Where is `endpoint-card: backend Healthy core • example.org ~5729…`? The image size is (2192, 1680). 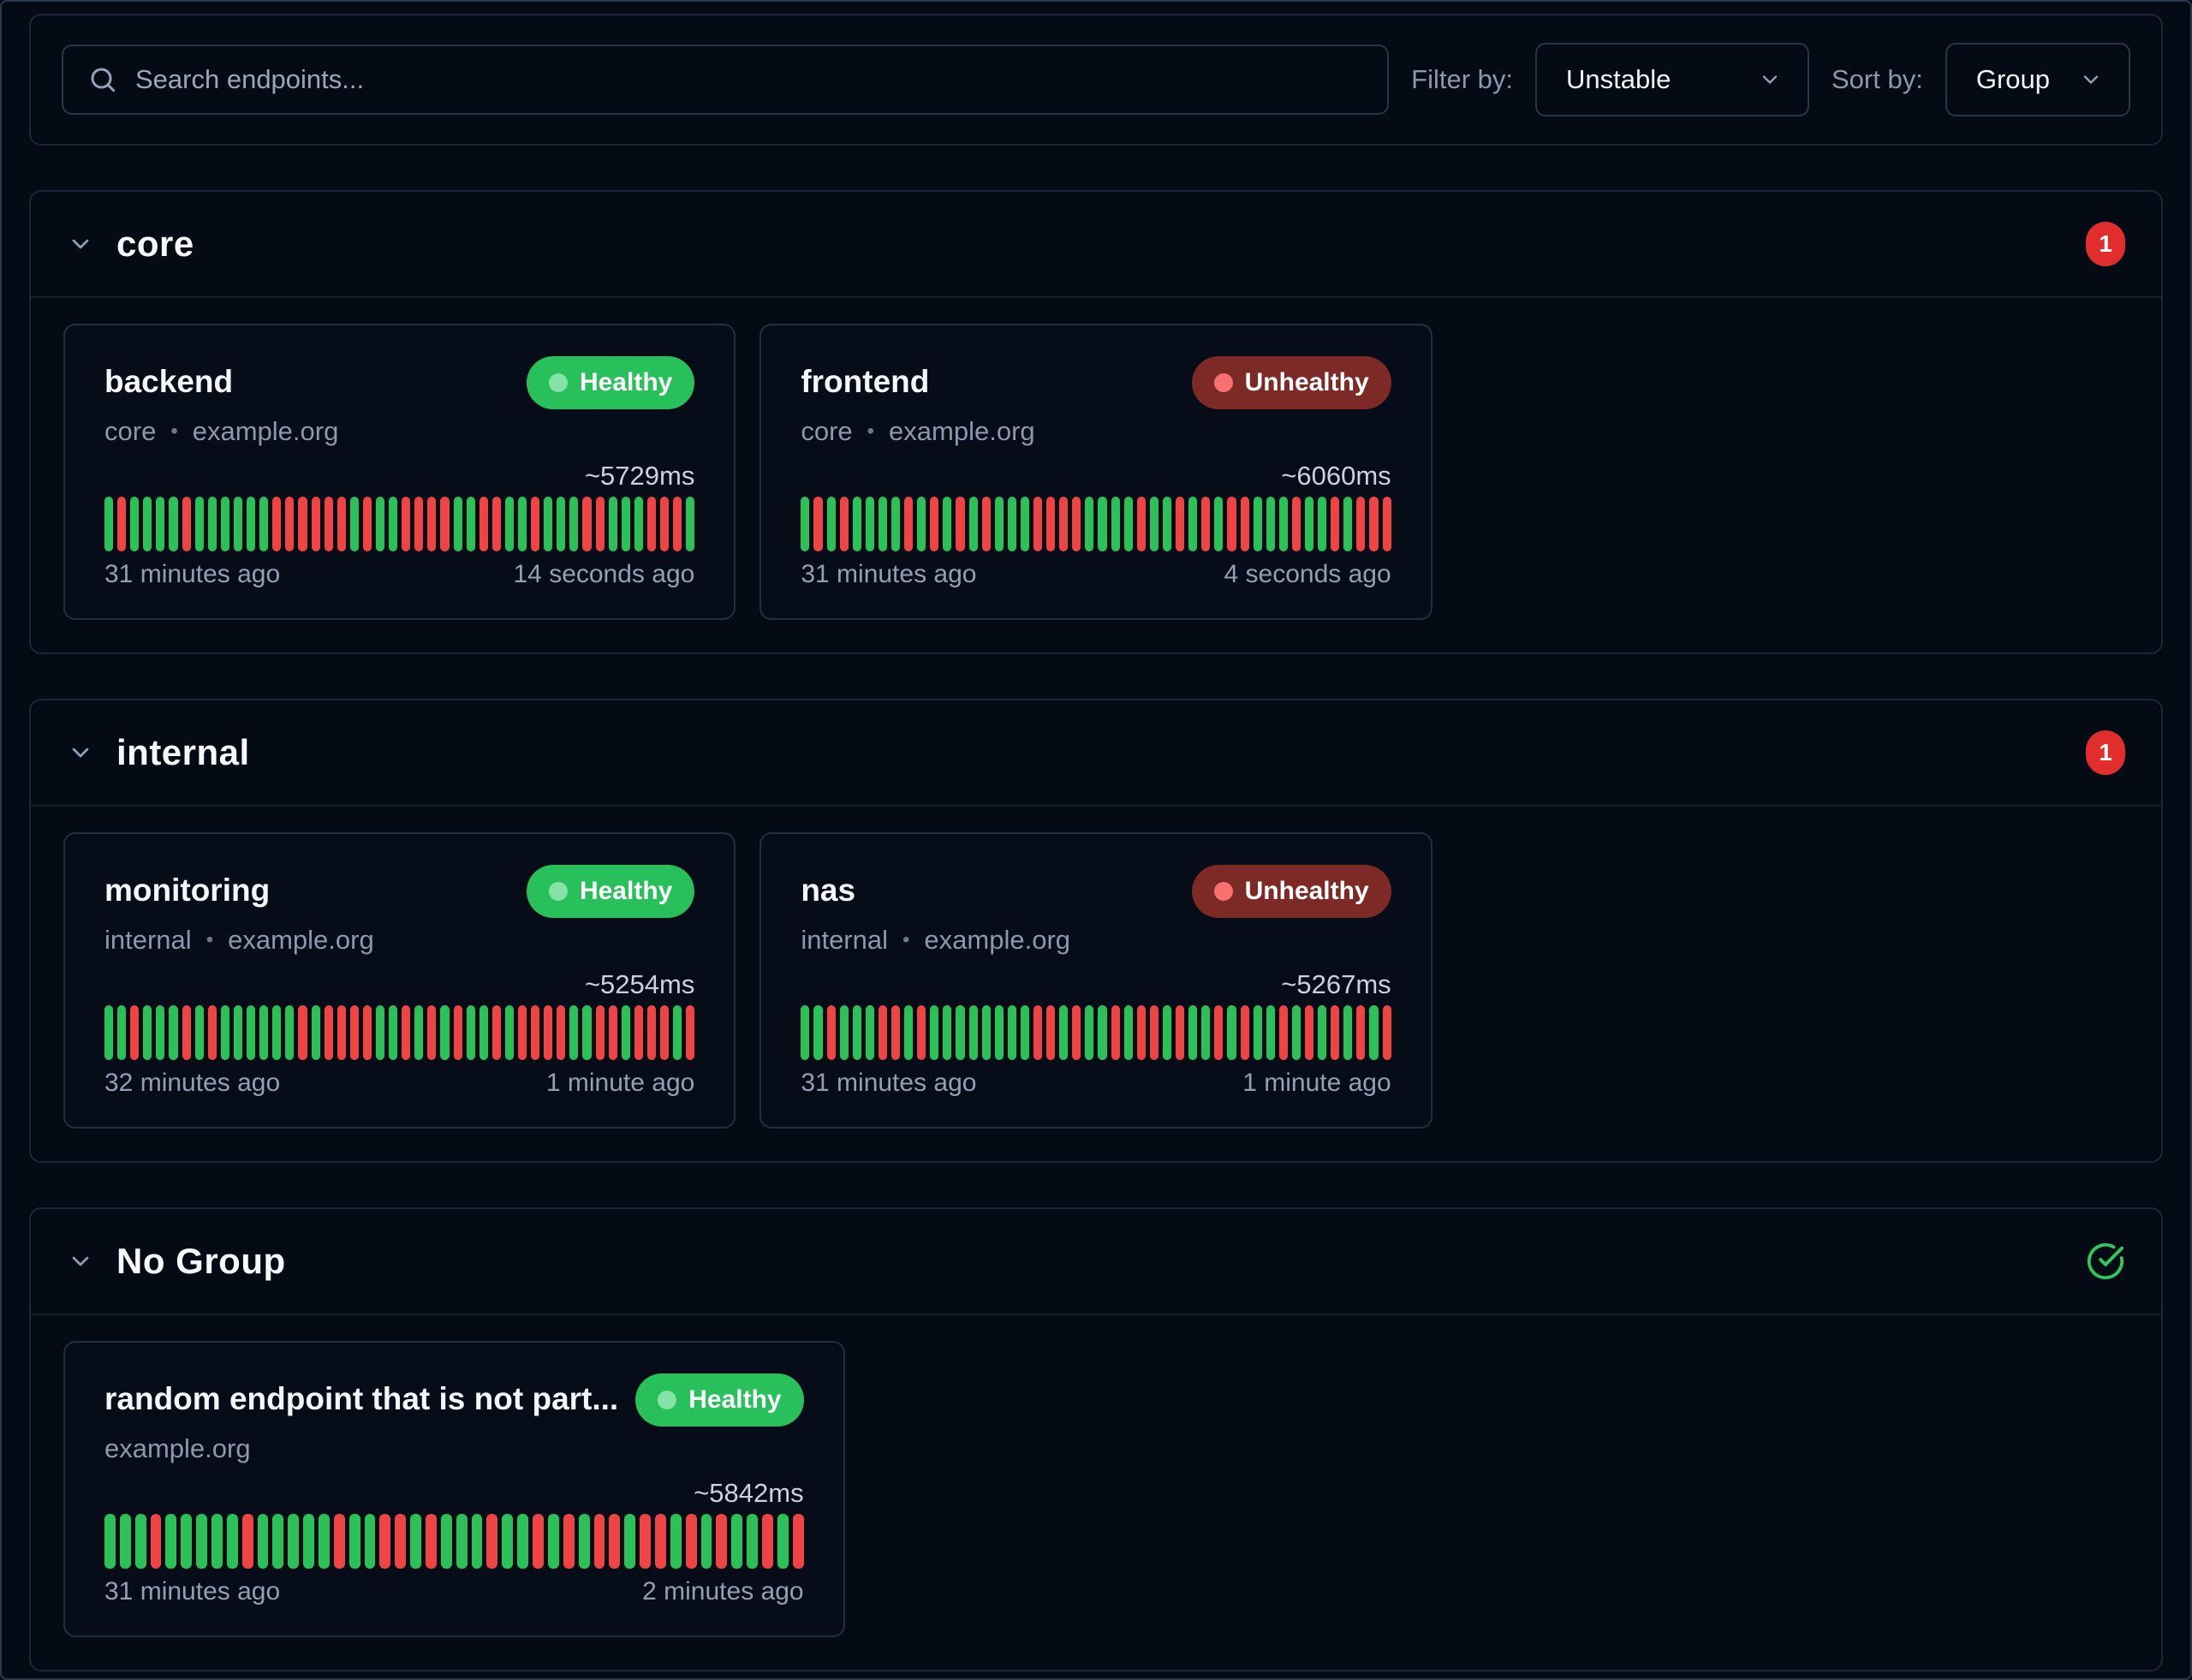 endpoint-card: backend Healthy core • example.org ~5729… is located at coordinates (399, 472).